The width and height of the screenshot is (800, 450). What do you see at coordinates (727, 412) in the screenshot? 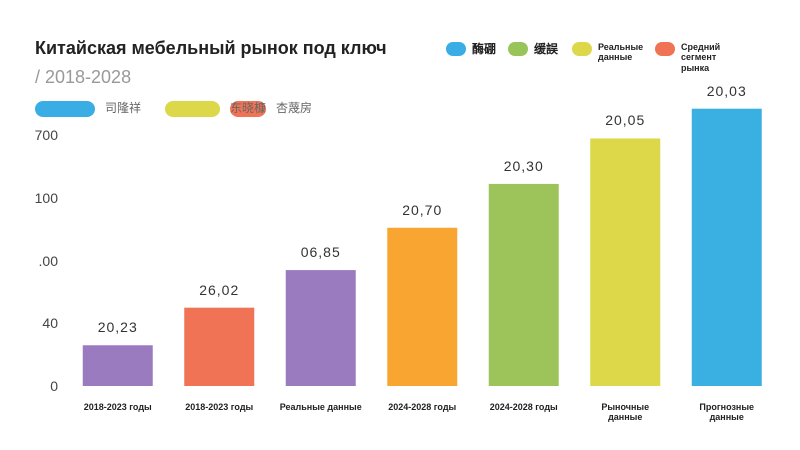
I see `x-tick-label: Прогнозные данные` at bounding box center [727, 412].